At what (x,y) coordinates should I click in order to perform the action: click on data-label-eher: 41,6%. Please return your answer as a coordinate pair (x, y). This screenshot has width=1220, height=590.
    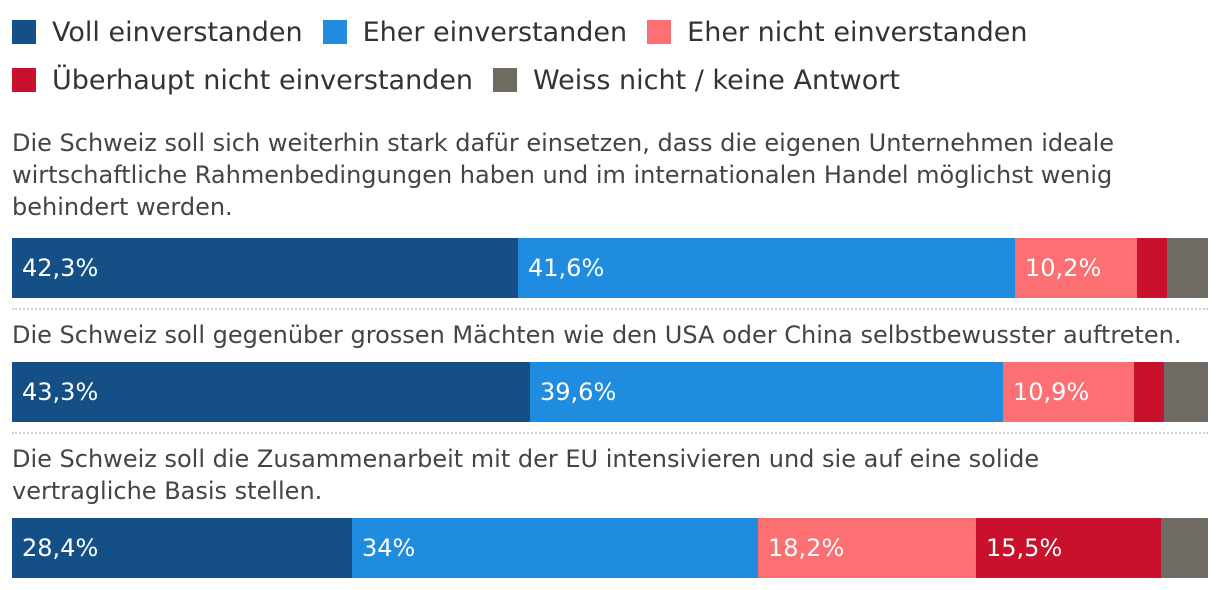
    Looking at the image, I should click on (566, 268).